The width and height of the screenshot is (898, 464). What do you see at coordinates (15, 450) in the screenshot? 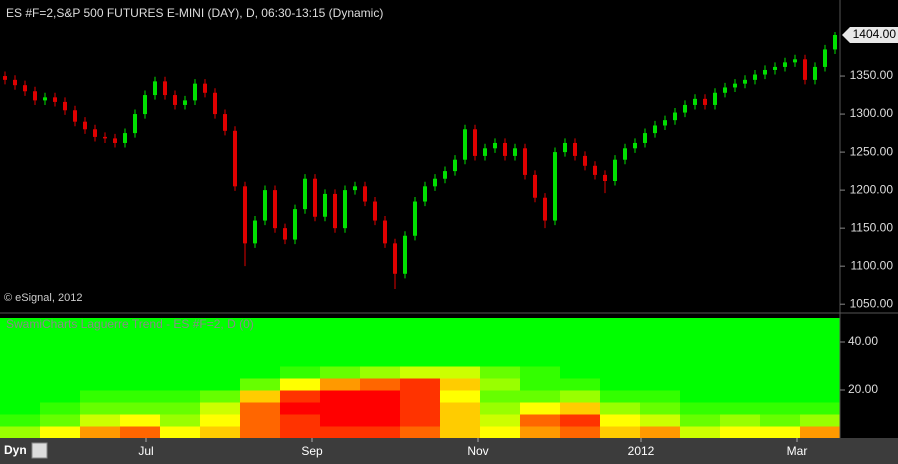
I see `mode-label: Dyn` at bounding box center [15, 450].